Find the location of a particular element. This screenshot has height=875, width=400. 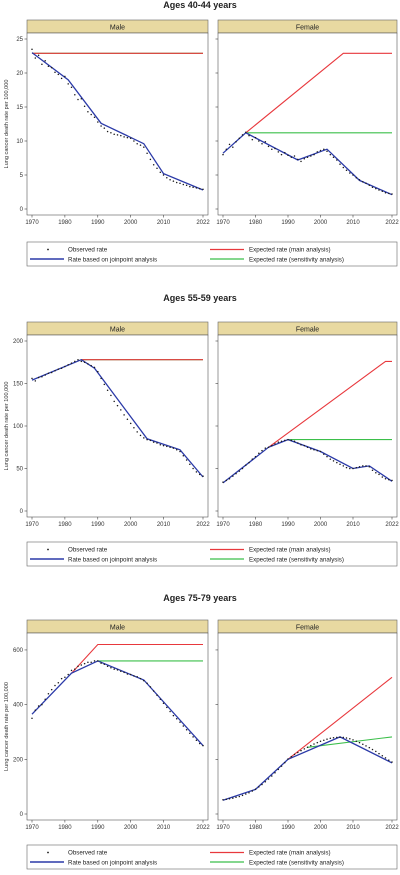

panel-female: Female 1970 1980 1990 2000 2010 2022 is located at coordinates (307, 725).